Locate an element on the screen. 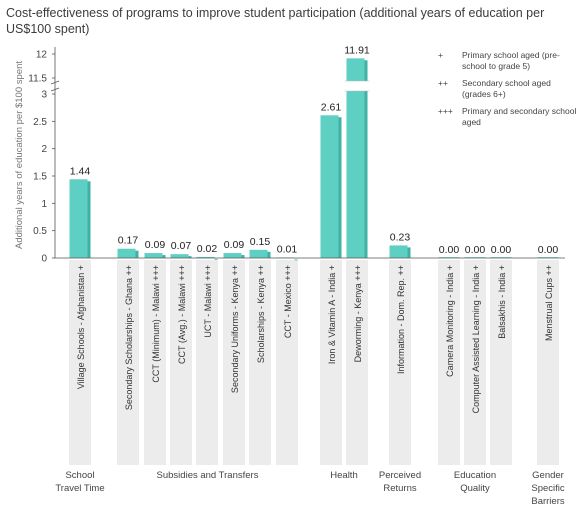 The height and width of the screenshot is (516, 579). y-tick-label: 0.5 is located at coordinates (40, 231).